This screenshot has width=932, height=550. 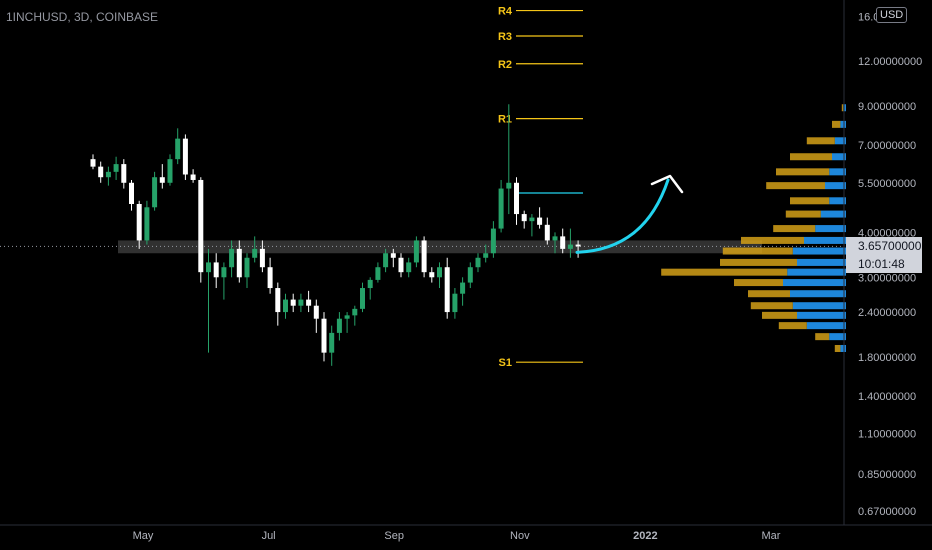 What do you see at coordinates (505, 12) in the screenshot?
I see `pivot-label: R4` at bounding box center [505, 12].